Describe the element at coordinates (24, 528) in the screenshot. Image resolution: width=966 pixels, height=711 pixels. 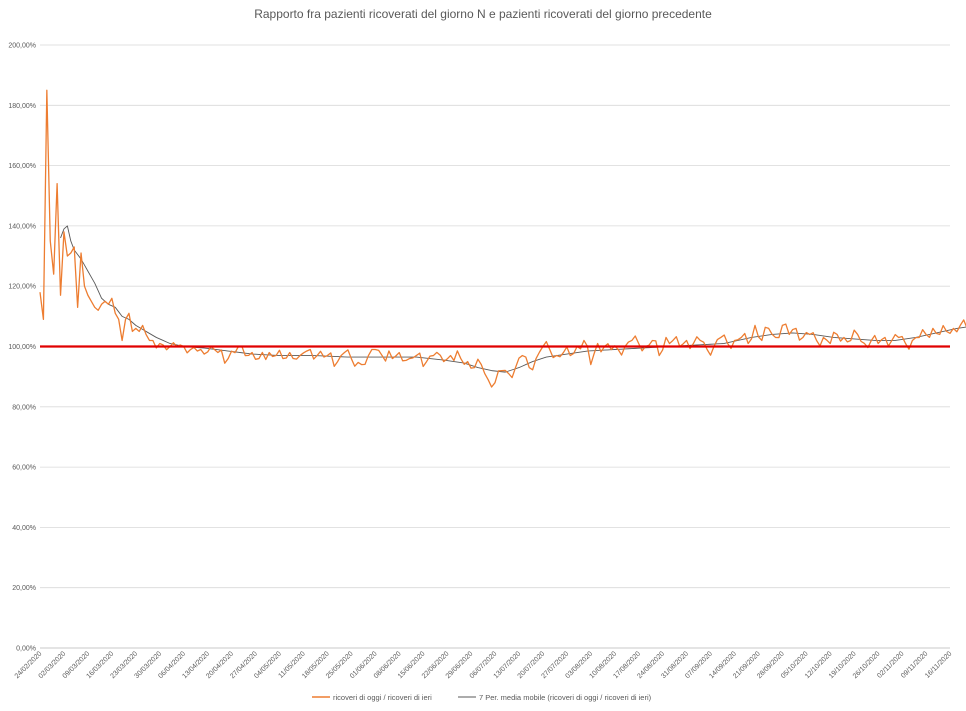
I see `y-tick-label: 40,00%` at that location.